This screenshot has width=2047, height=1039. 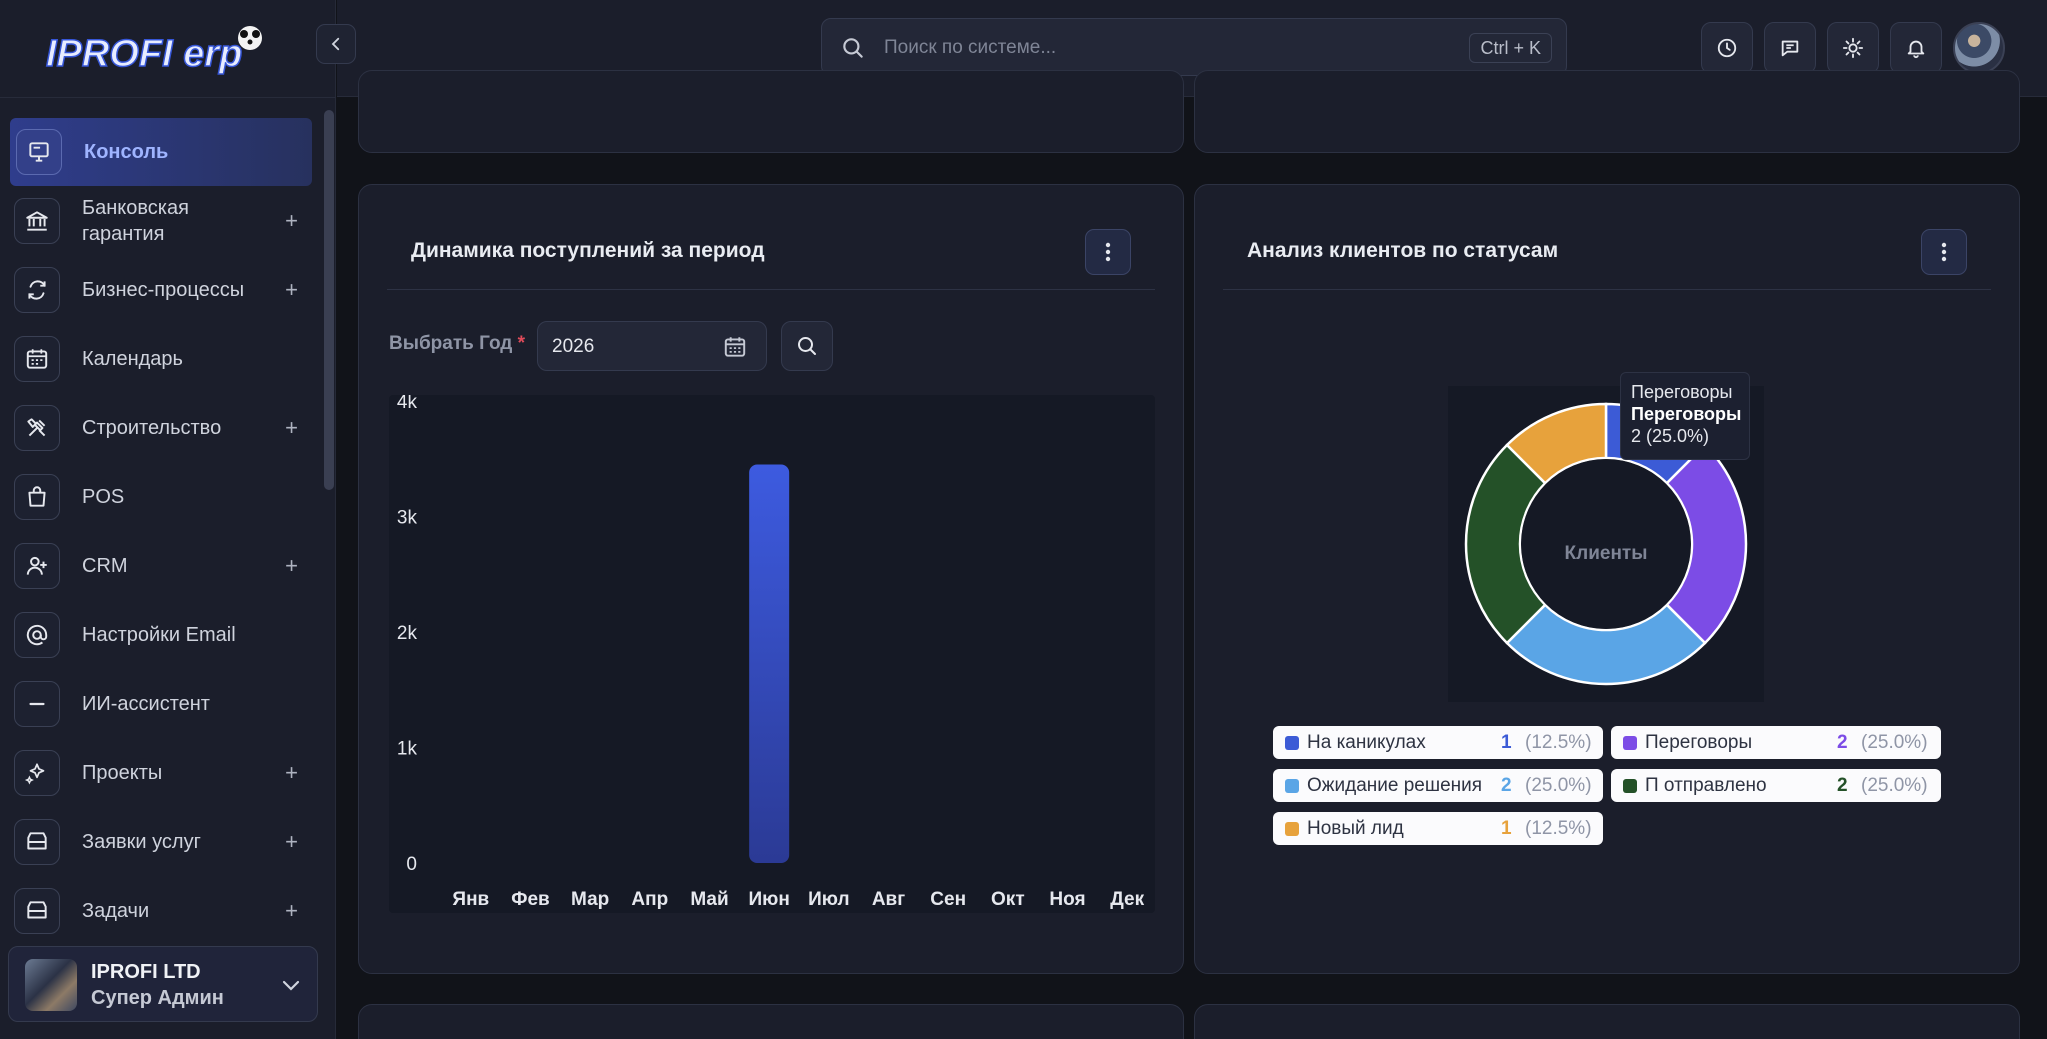 What do you see at coordinates (135, 220) in the screenshot?
I see `sidebar-item-label: Банковская гарантия` at bounding box center [135, 220].